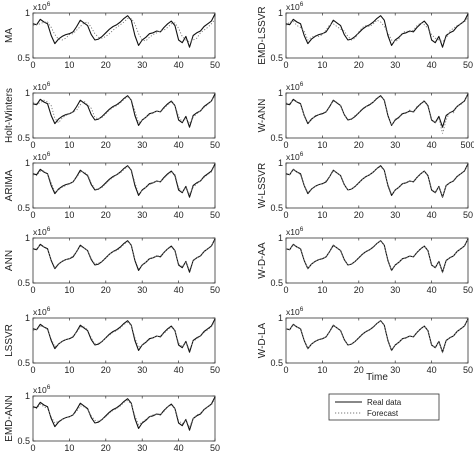 The width and height of the screenshot is (474, 468). What do you see at coordinates (262, 35) in the screenshot?
I see `panel-title: EMD-LSSVR` at bounding box center [262, 35].